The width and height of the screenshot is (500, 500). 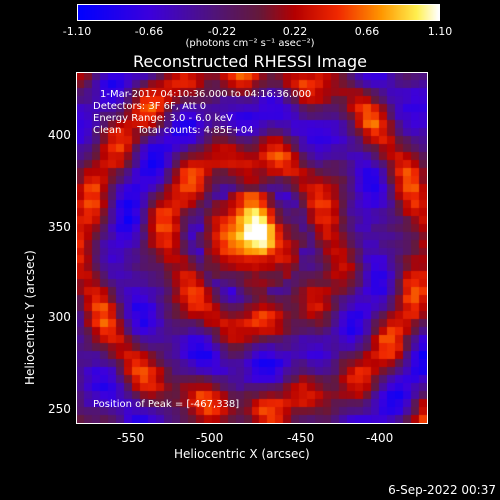 I want to click on colorbar-tick: 1.10, so click(x=440, y=31).